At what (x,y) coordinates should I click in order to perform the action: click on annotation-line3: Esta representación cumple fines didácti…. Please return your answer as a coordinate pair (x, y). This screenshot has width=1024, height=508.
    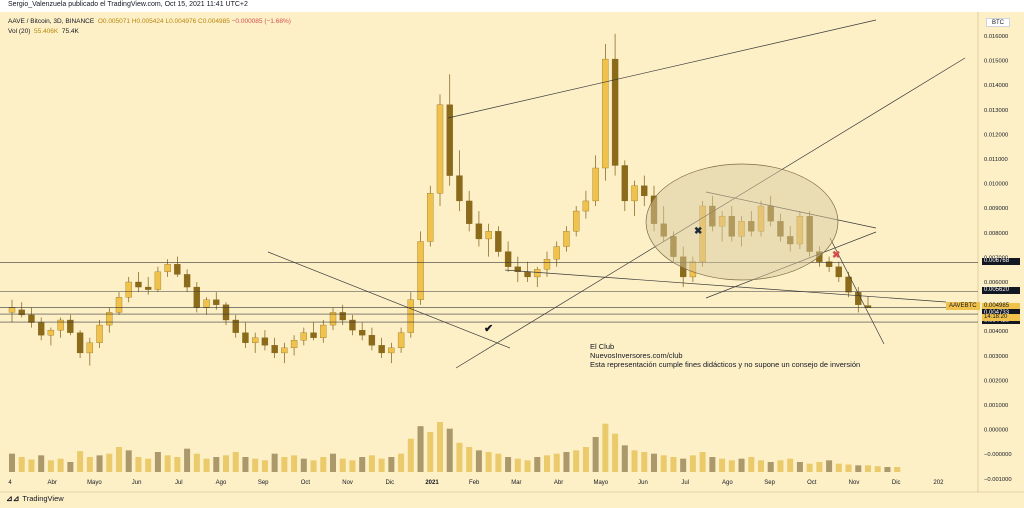
    Looking at the image, I should click on (725, 364).